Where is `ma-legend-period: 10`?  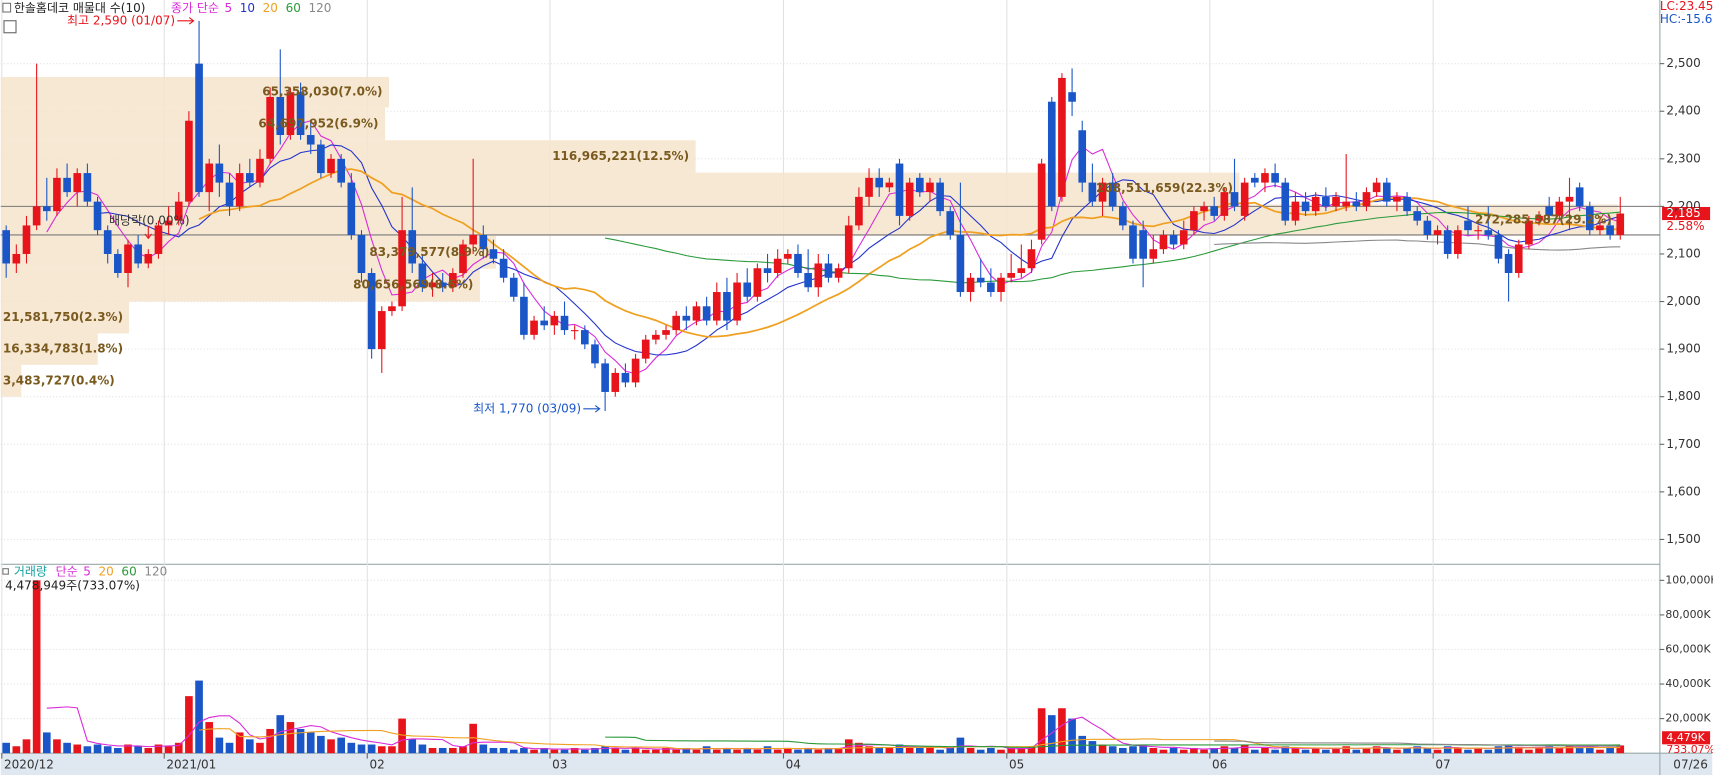 ma-legend-period: 10 is located at coordinates (247, 8).